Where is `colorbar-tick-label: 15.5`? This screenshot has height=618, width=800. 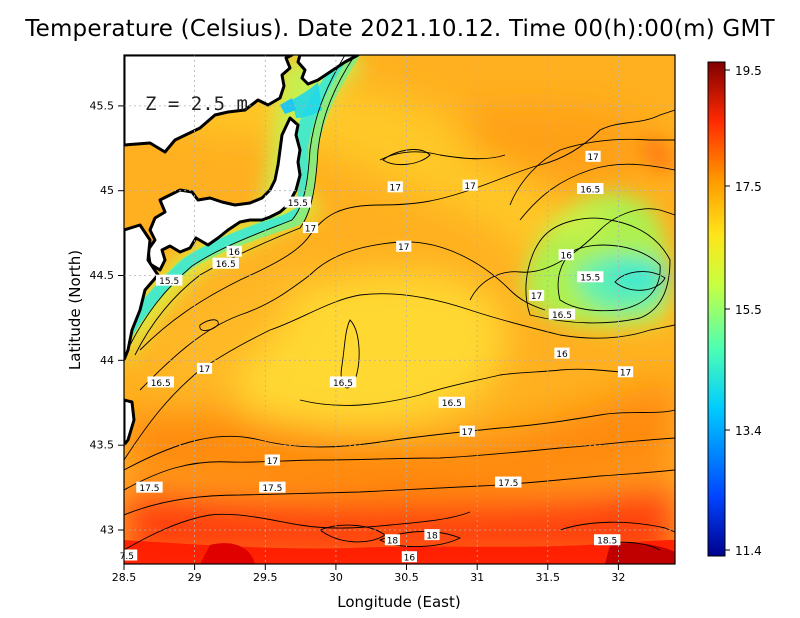 colorbar-tick-label: 15.5 is located at coordinates (748, 310).